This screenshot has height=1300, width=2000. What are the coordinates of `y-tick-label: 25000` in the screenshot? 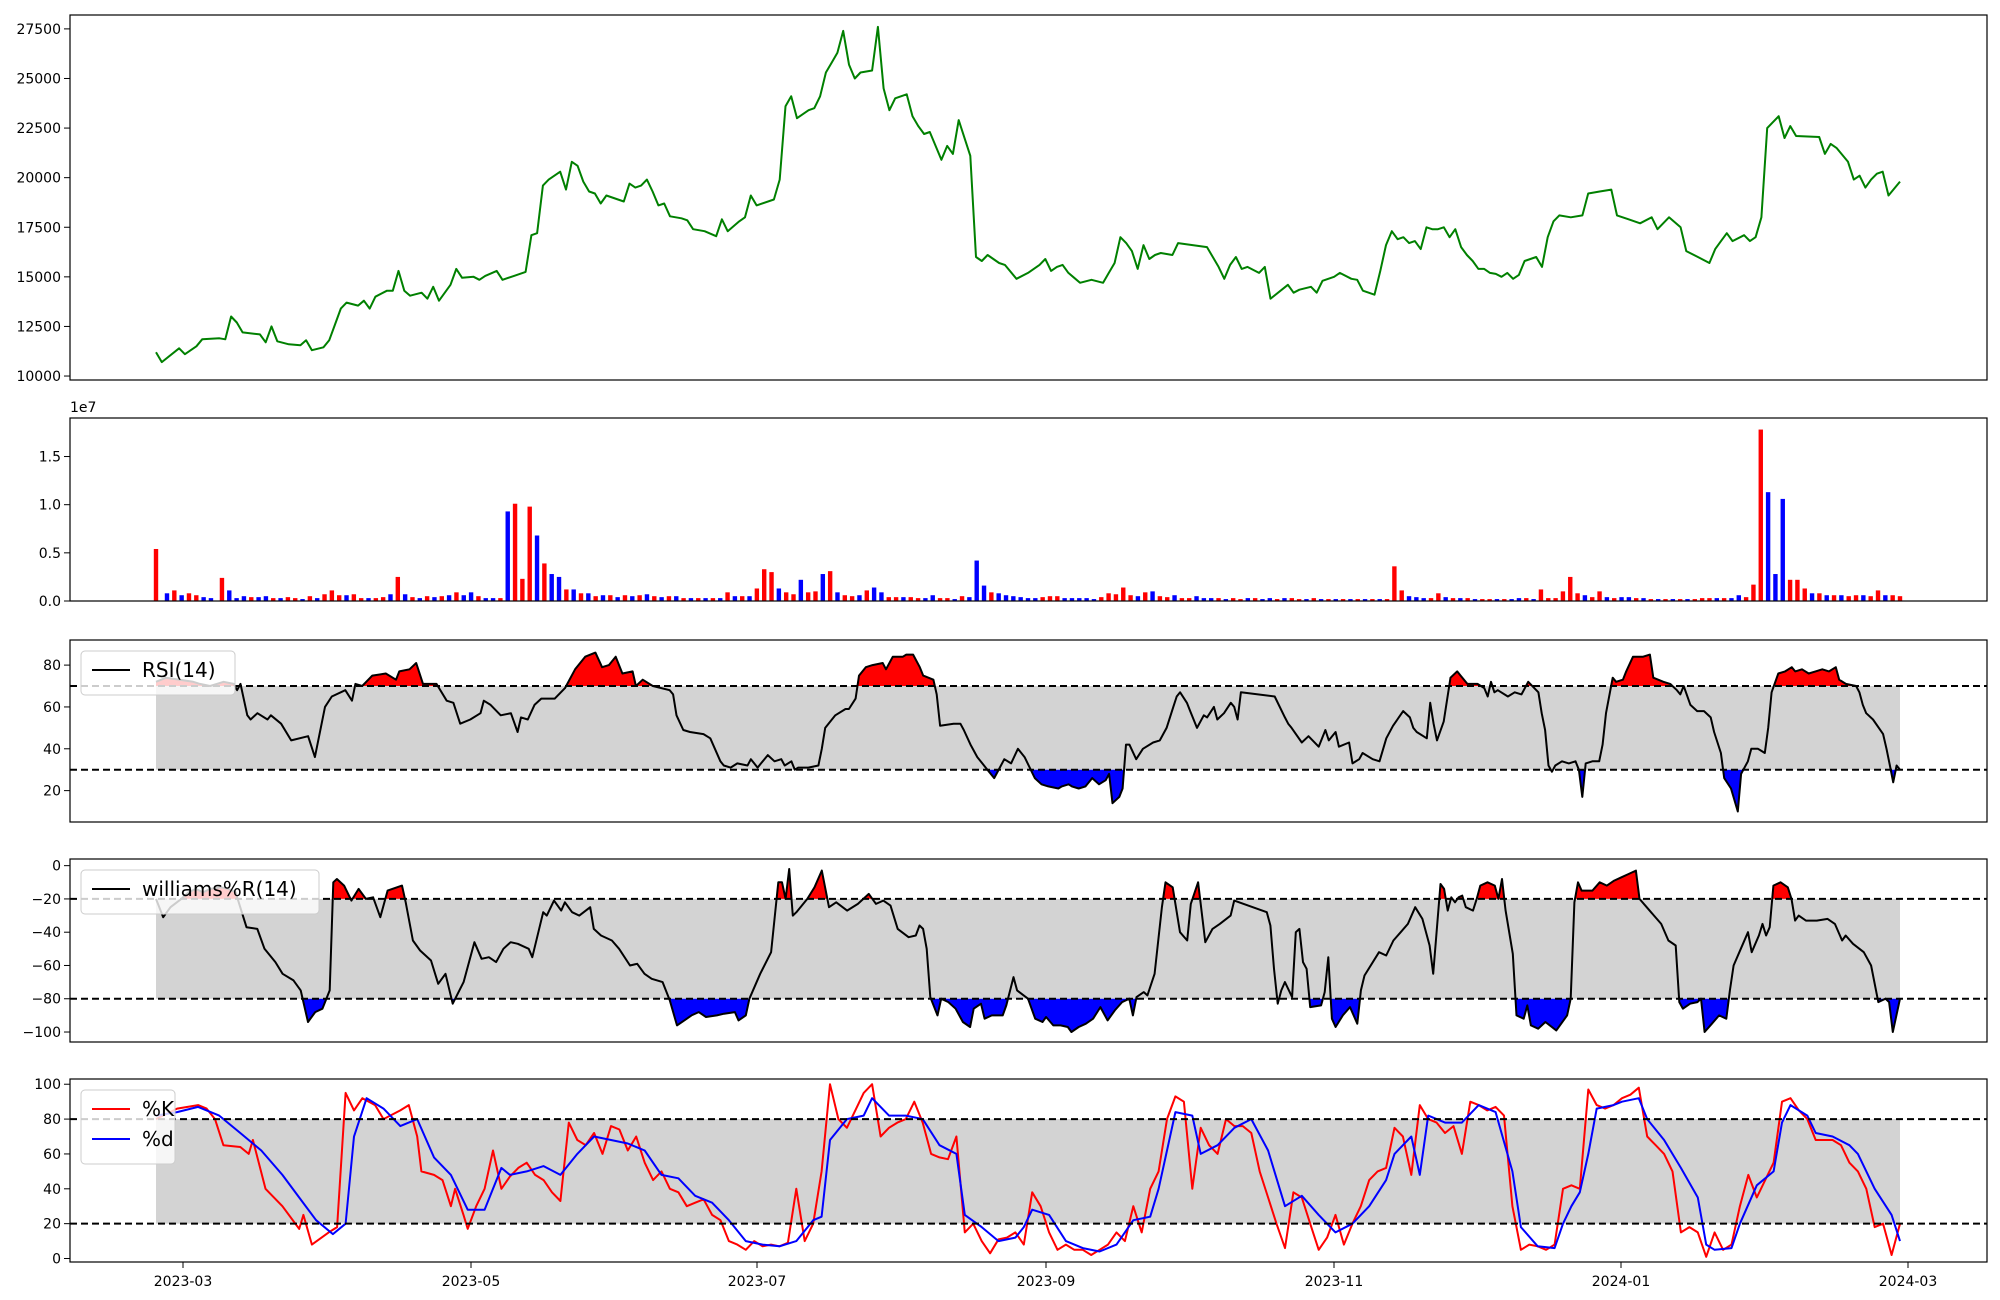 It's located at (38, 79).